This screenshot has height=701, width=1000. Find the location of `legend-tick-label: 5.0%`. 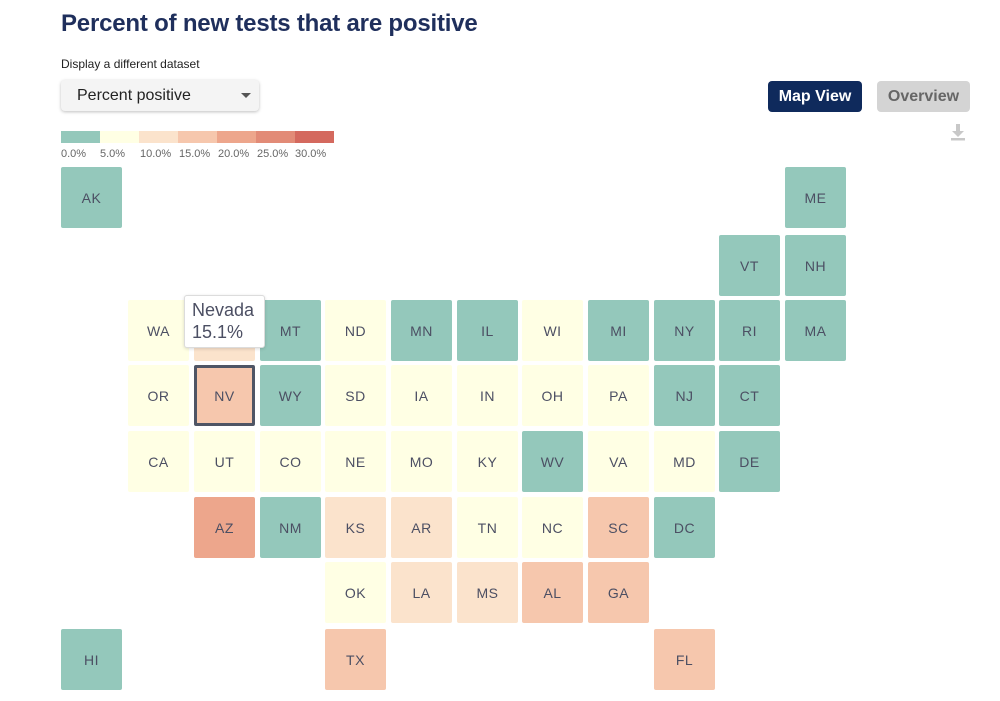

legend-tick-label: 5.0% is located at coordinates (113, 154).